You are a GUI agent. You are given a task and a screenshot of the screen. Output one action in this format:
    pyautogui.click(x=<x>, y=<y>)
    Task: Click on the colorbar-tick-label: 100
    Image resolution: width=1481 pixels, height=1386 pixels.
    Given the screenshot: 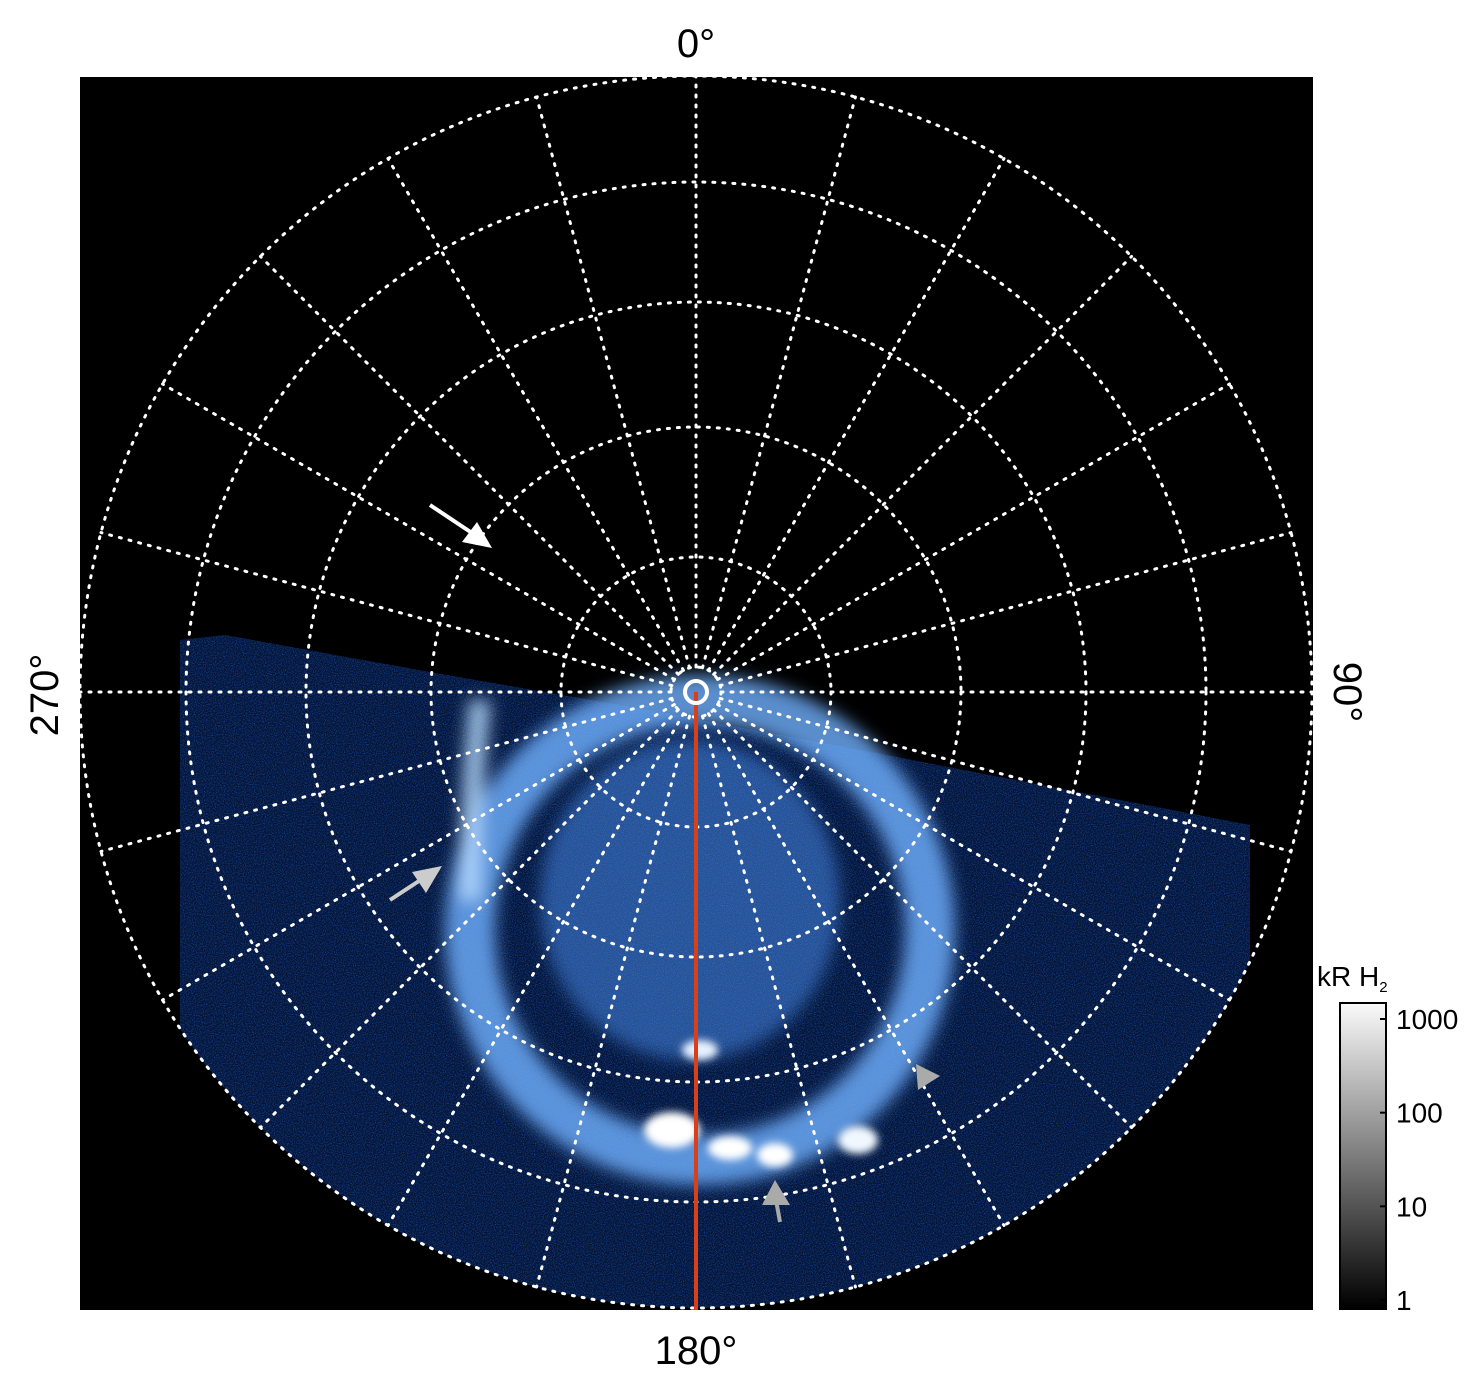 What is the action you would take?
    pyautogui.click(x=1419, y=1113)
    